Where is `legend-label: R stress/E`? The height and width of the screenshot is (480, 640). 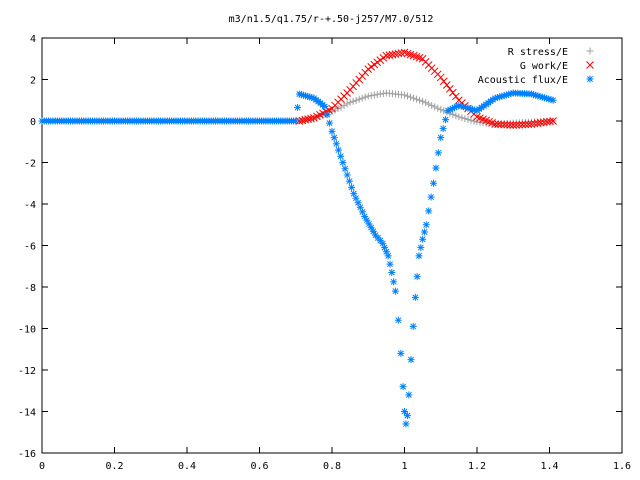 legend-label: R stress/E is located at coordinates (538, 52).